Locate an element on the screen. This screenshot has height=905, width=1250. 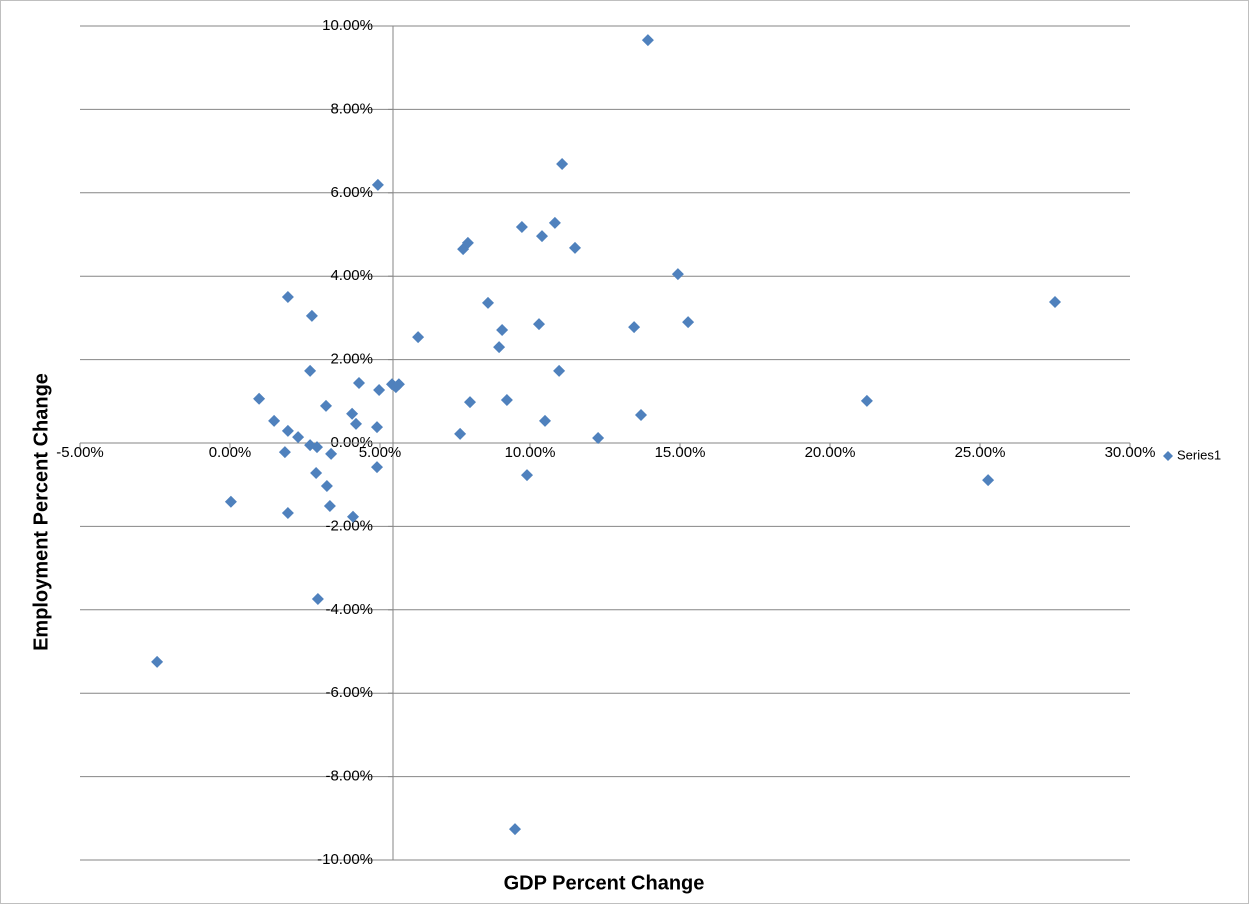
y-tick-label: -6.00% is located at coordinates (349, 692).